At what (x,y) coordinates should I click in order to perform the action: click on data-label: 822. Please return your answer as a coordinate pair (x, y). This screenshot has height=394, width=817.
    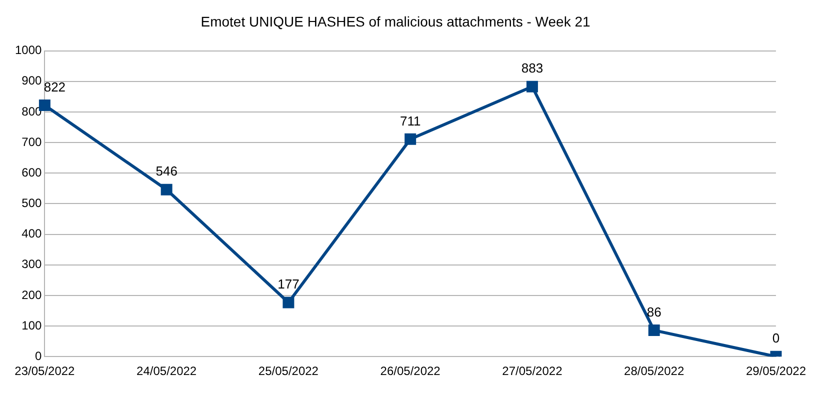
    Looking at the image, I should click on (55, 86).